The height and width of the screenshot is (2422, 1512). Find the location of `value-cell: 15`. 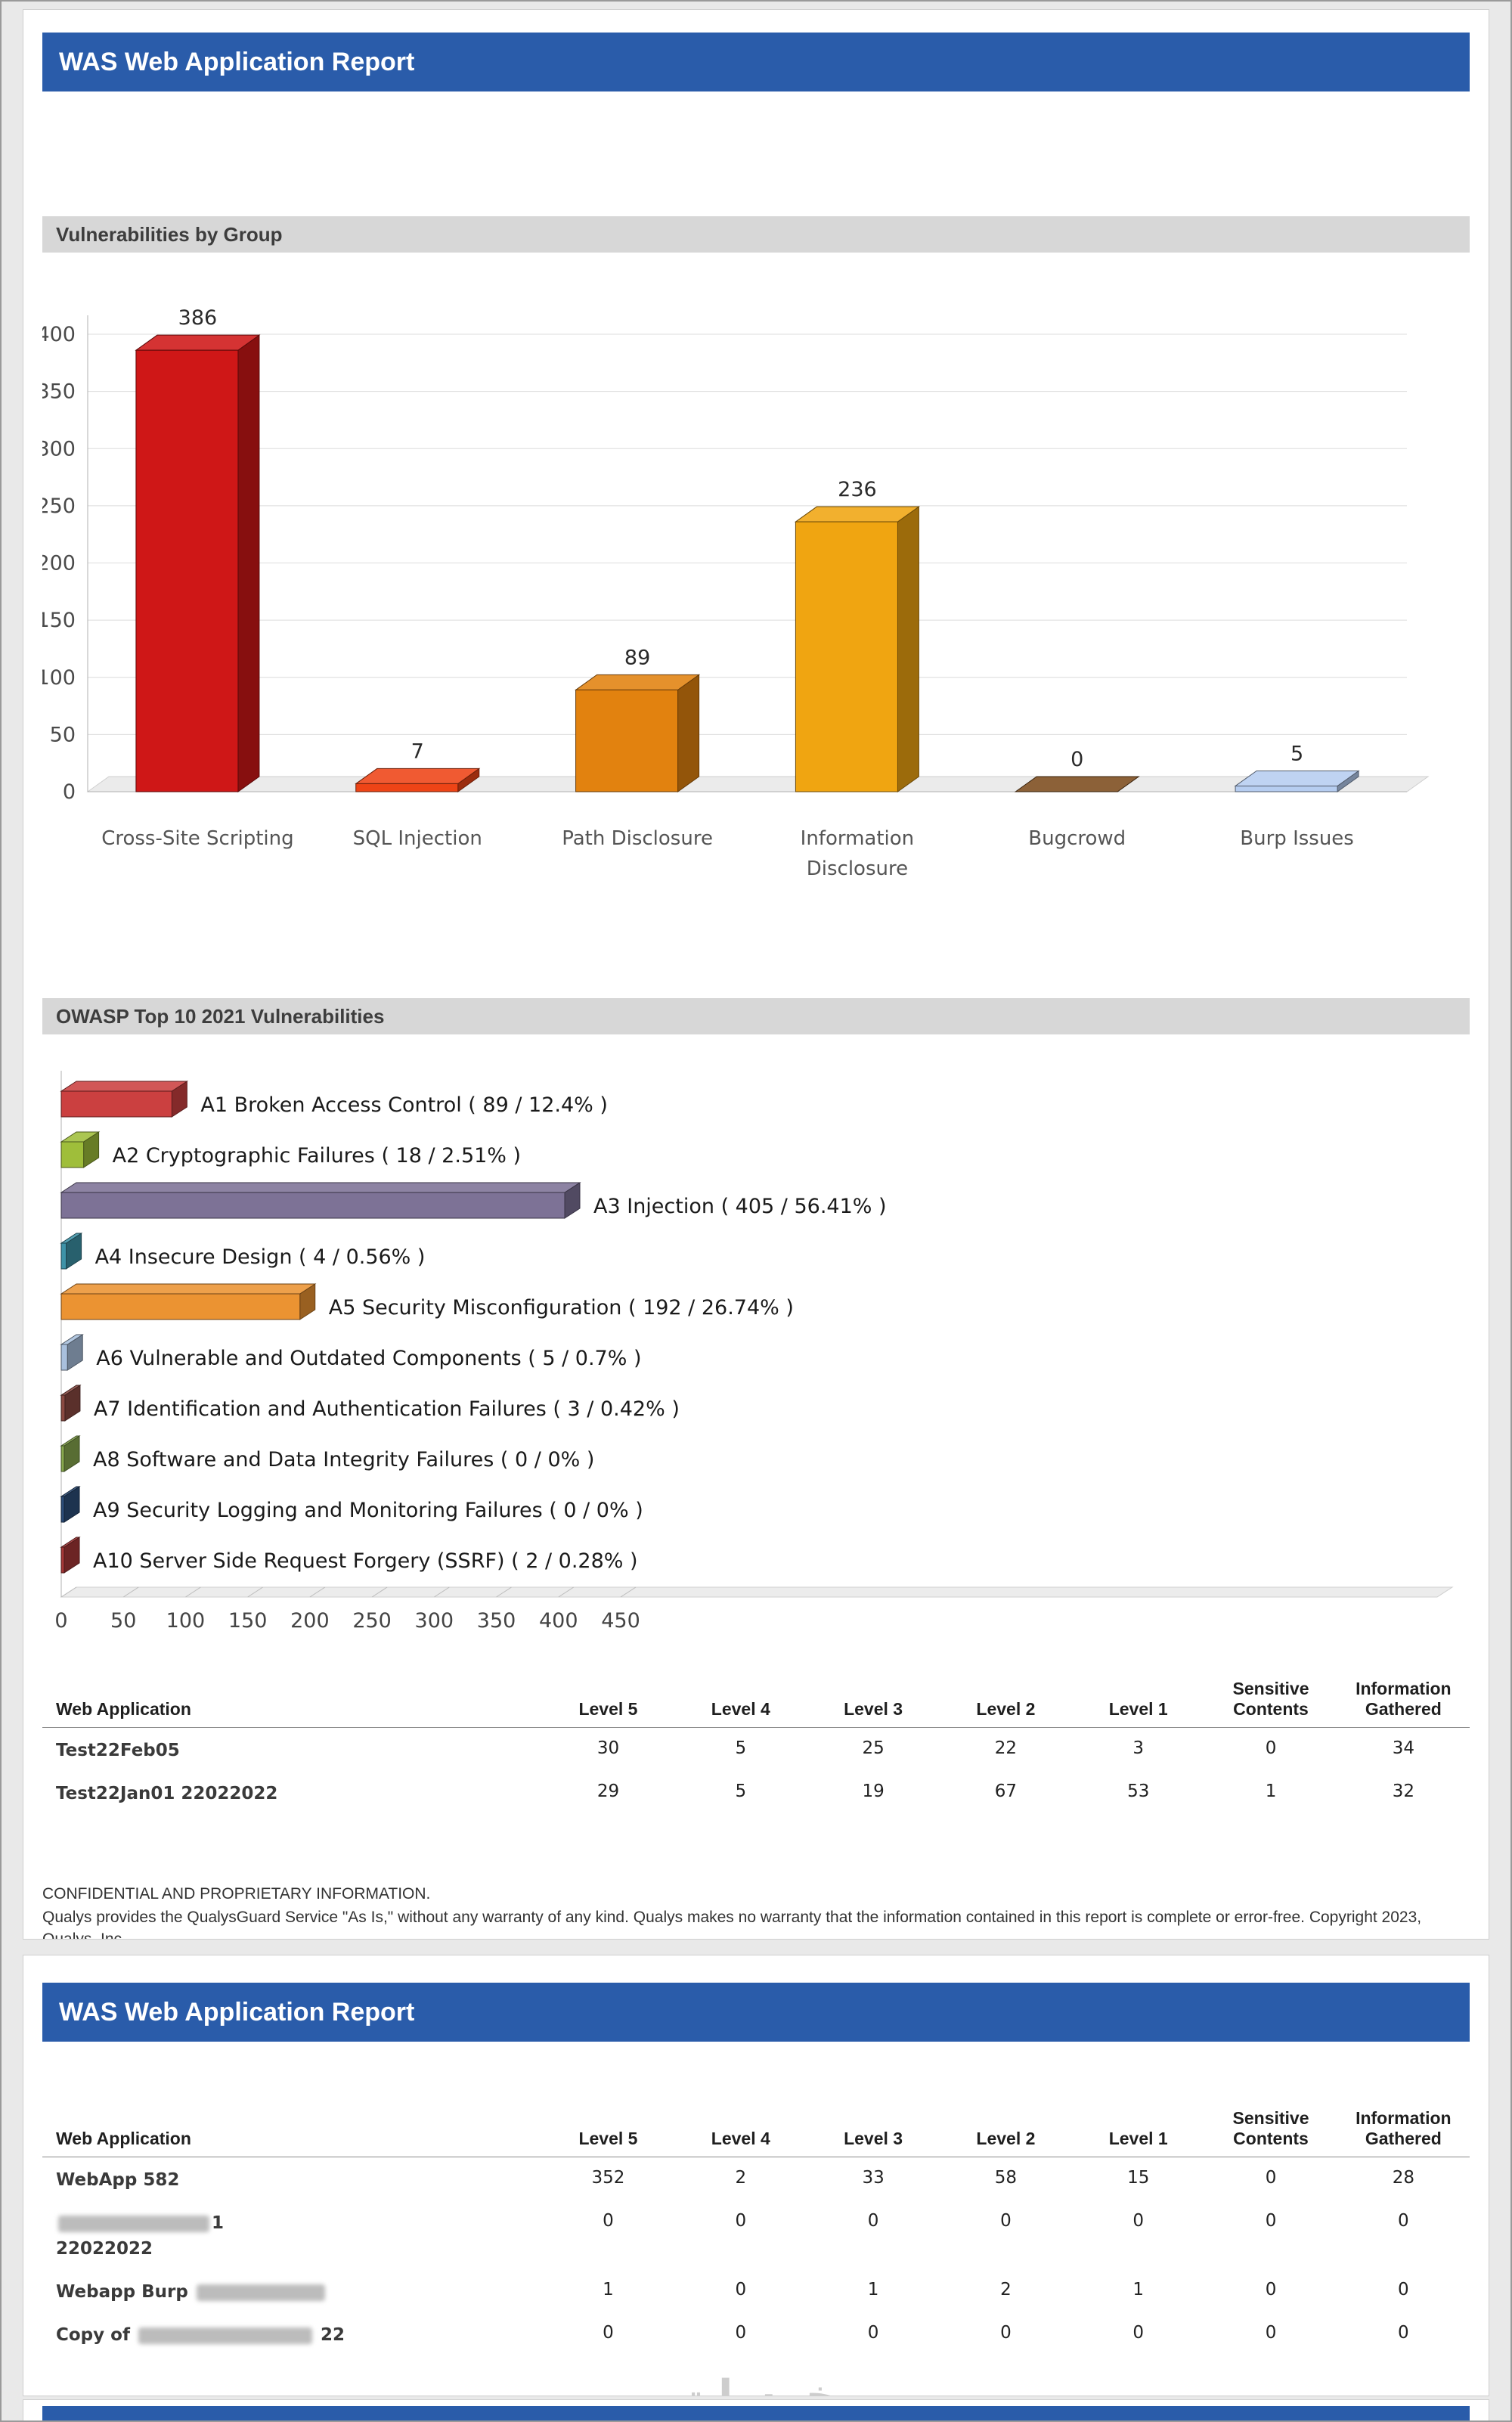

value-cell: 15 is located at coordinates (1138, 2178).